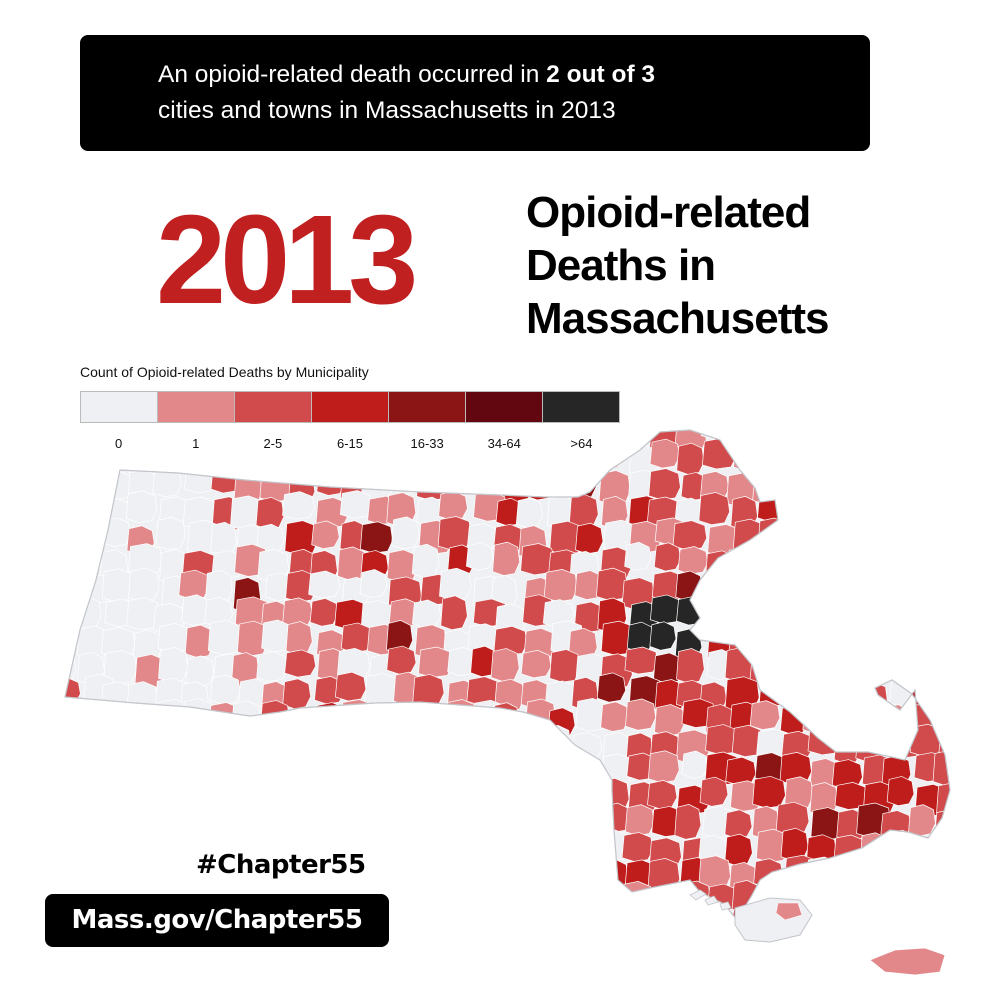 This screenshot has width=1000, height=1000. I want to click on website-link: Mass.gov/Chapter55, so click(217, 920).